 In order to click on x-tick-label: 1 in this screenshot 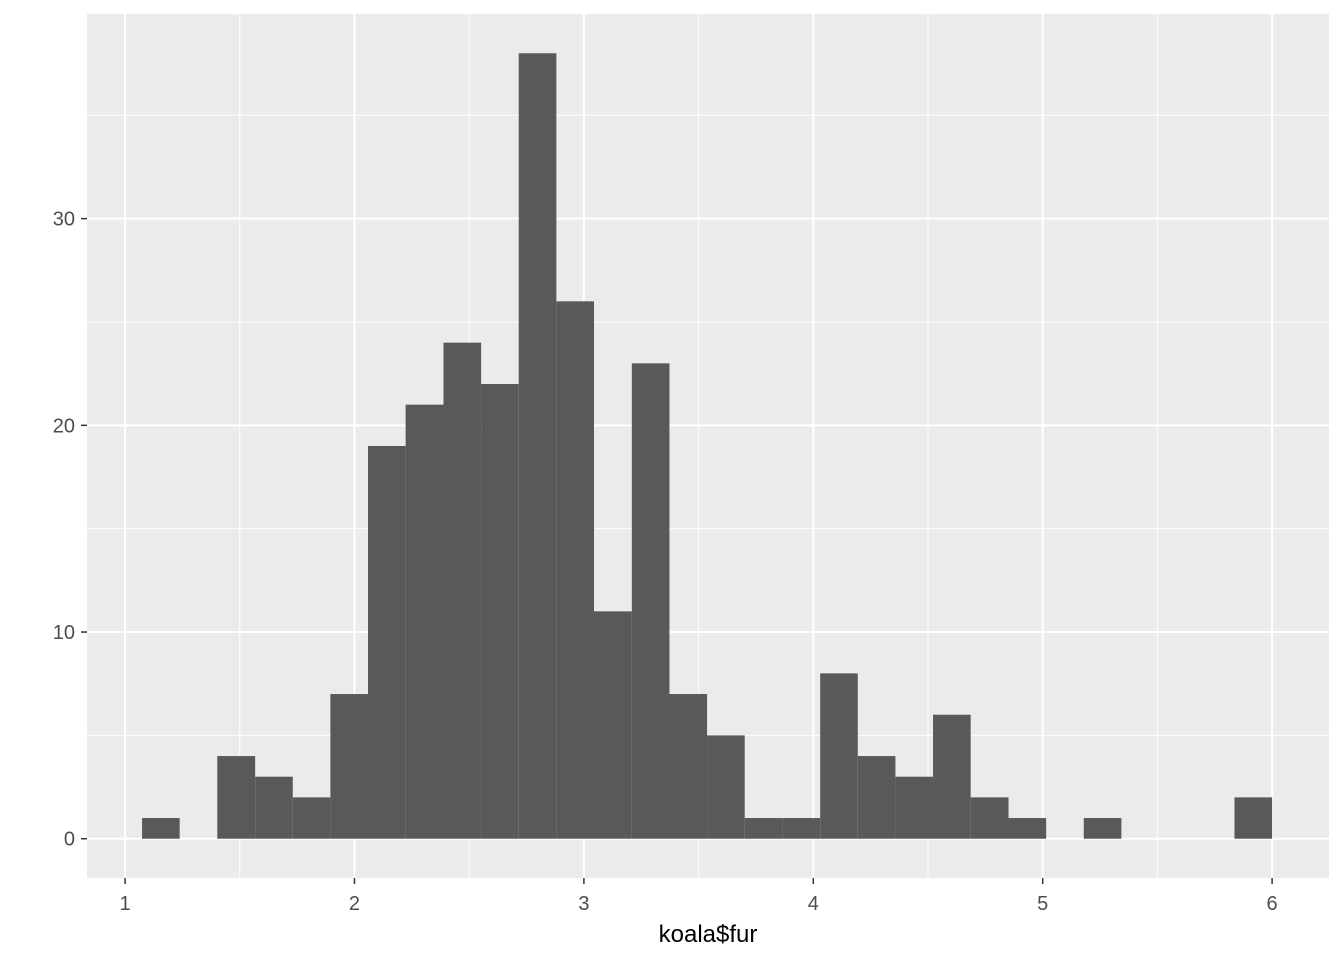, I will do `click(125, 904)`.